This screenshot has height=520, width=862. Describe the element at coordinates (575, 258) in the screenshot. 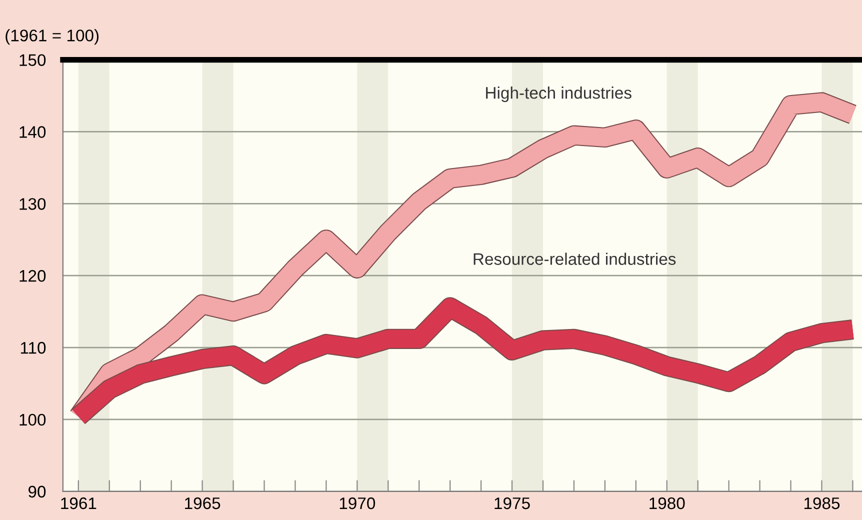

I see `text: Resource-related industries` at that location.